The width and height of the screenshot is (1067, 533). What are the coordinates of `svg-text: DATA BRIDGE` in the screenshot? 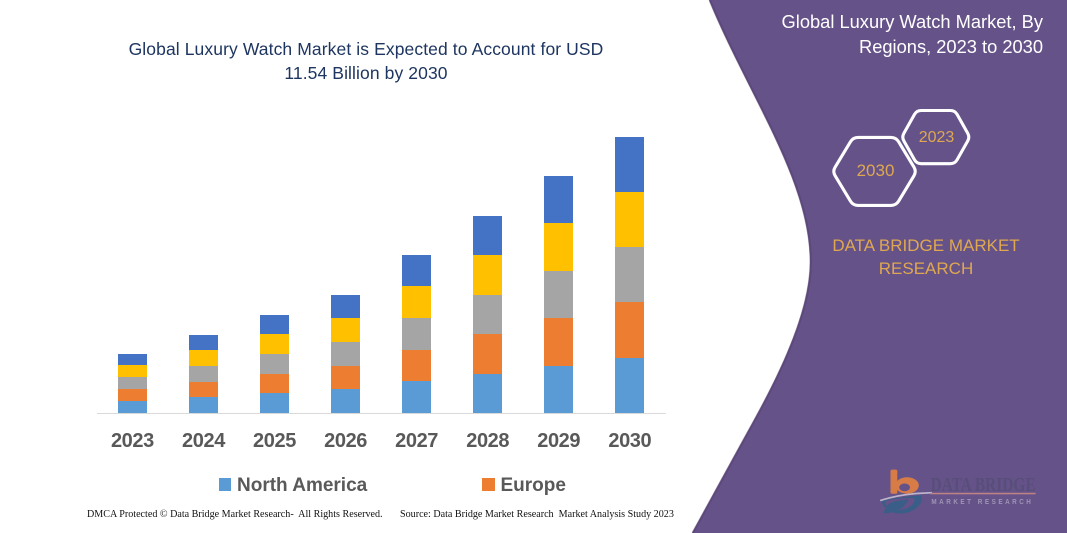 It's located at (983, 485).